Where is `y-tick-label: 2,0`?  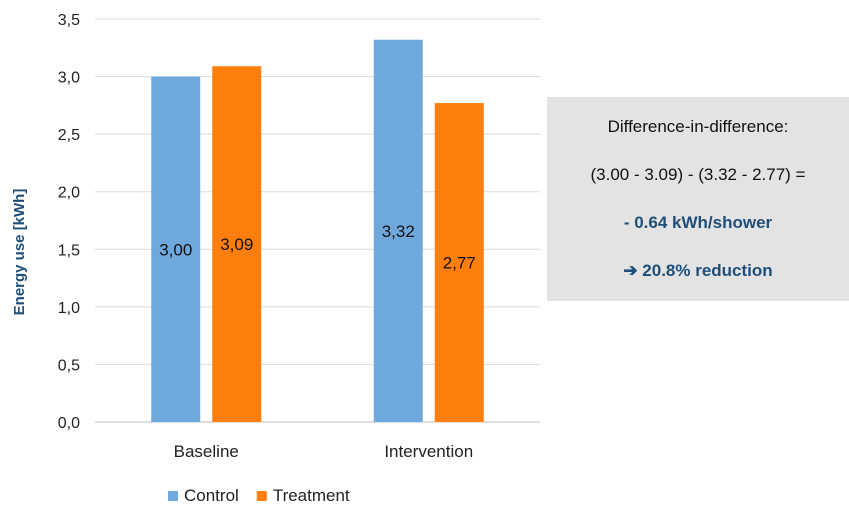
y-tick-label: 2,0 is located at coordinates (69, 193).